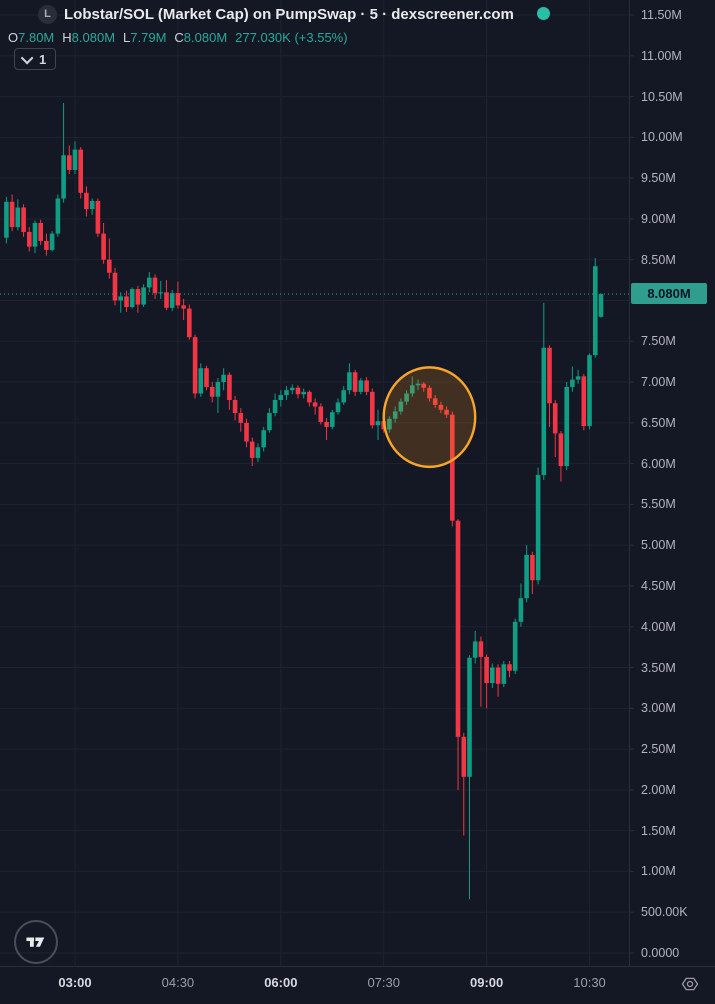 Image resolution: width=715 pixels, height=1004 pixels. I want to click on last-price-label: 8.080M, so click(669, 294).